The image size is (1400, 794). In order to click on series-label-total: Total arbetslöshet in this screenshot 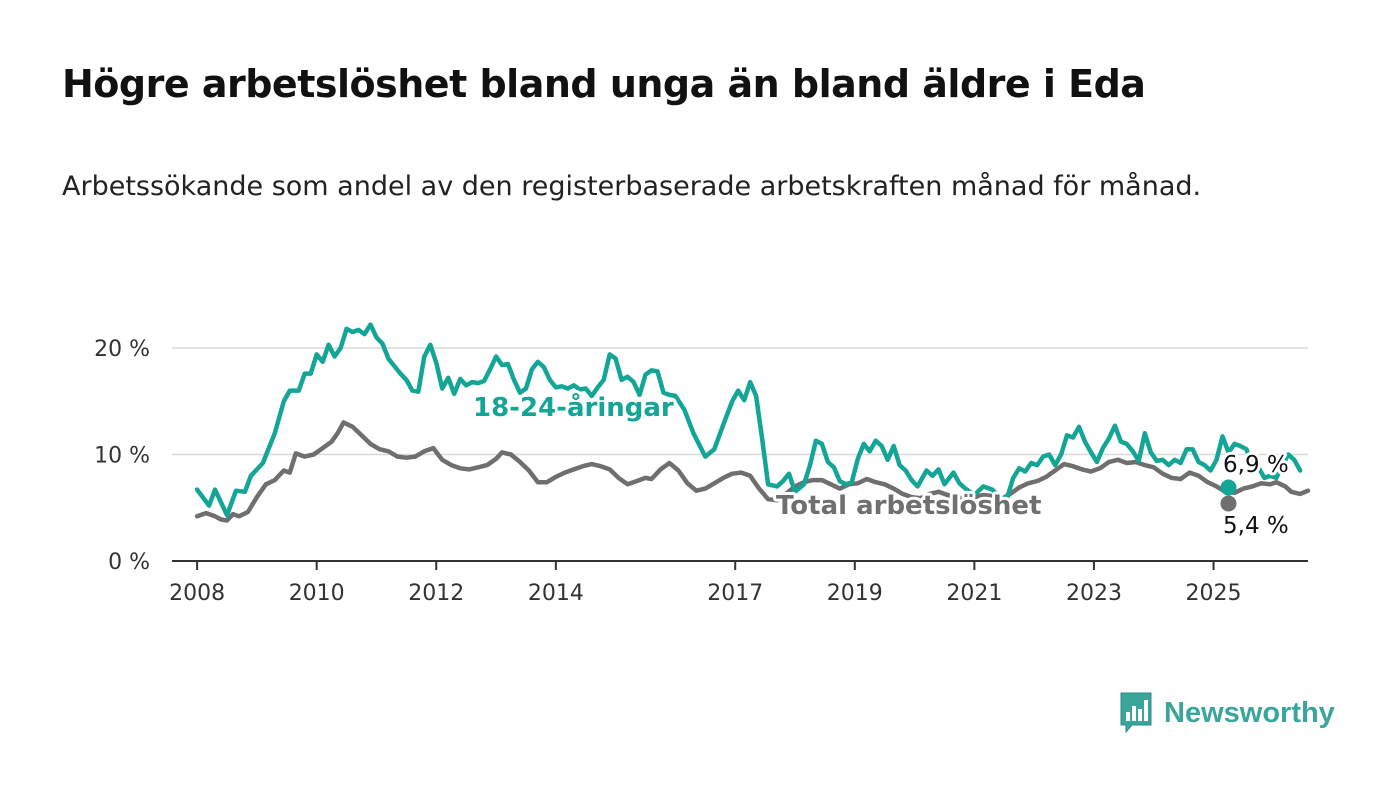, I will do `click(908, 506)`.